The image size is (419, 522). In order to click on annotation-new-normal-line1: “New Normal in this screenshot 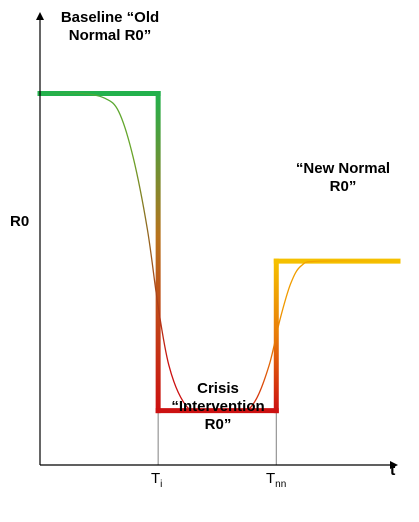, I will do `click(343, 168)`.